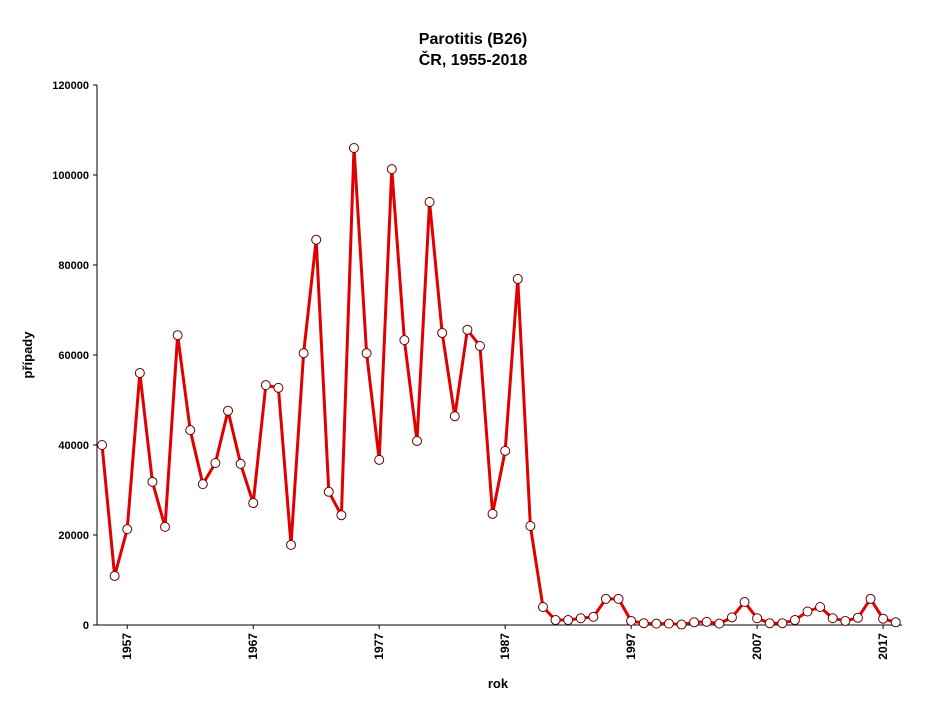 Image resolution: width=950 pixels, height=709 pixels. What do you see at coordinates (127, 646) in the screenshot?
I see `x-tick-label: 1957` at bounding box center [127, 646].